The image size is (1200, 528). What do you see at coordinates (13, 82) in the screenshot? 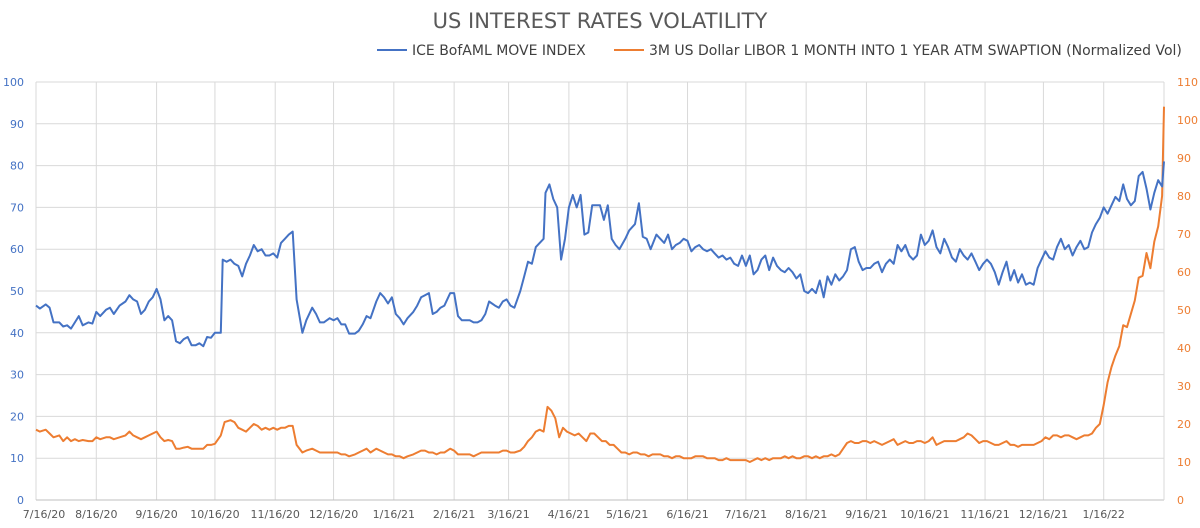
I see `left-tick-label: 100` at bounding box center [13, 82].